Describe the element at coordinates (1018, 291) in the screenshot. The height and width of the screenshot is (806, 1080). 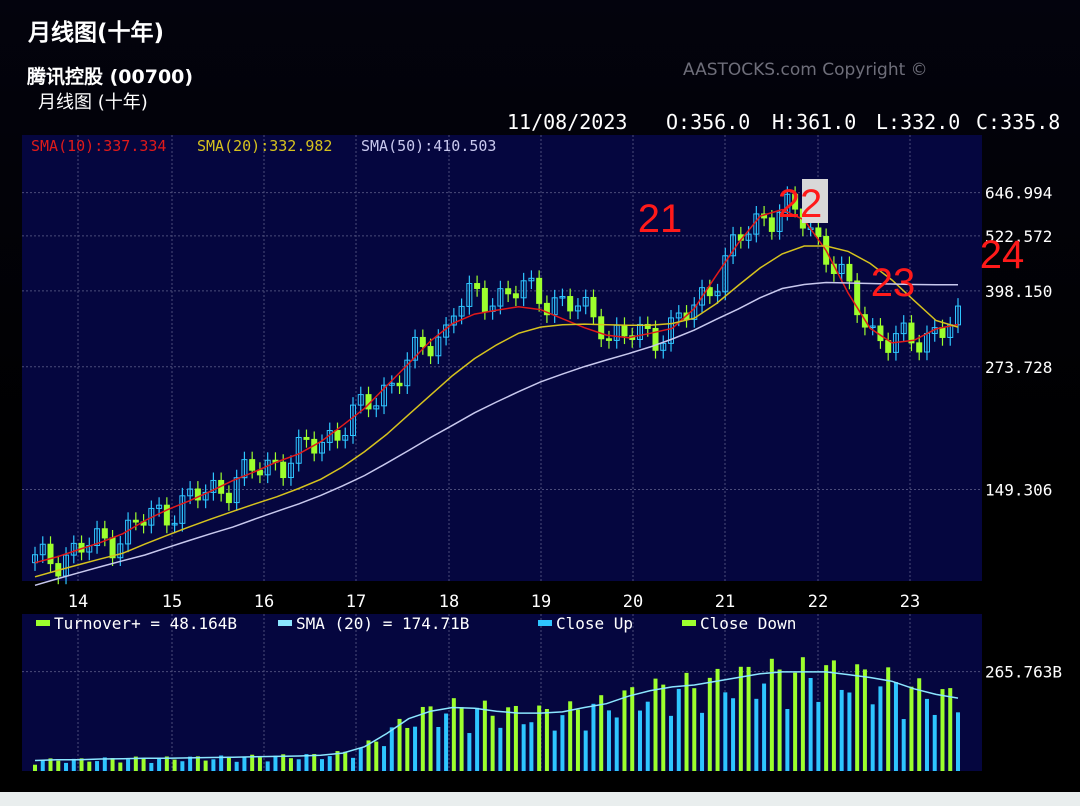
I see `y-tick-label: 398.150` at that location.